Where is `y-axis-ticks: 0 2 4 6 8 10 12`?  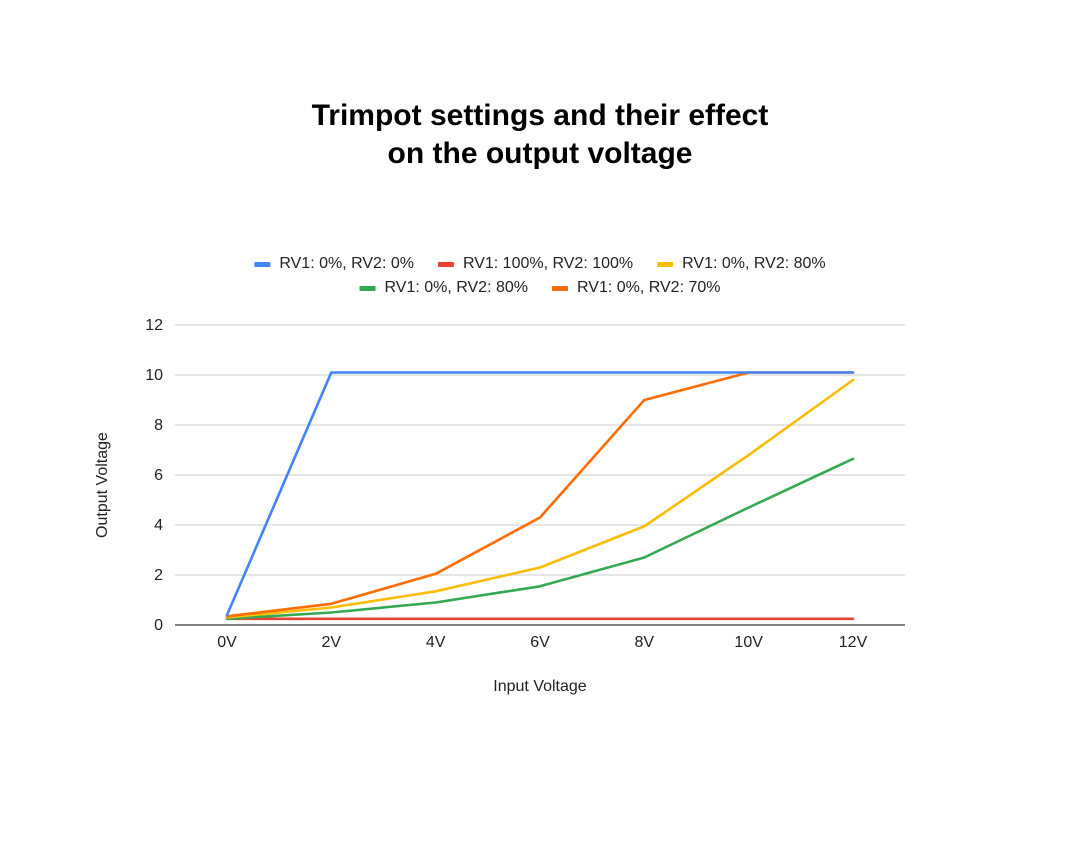 y-axis-ticks: 0 2 4 6 8 10 12 is located at coordinates (154, 475).